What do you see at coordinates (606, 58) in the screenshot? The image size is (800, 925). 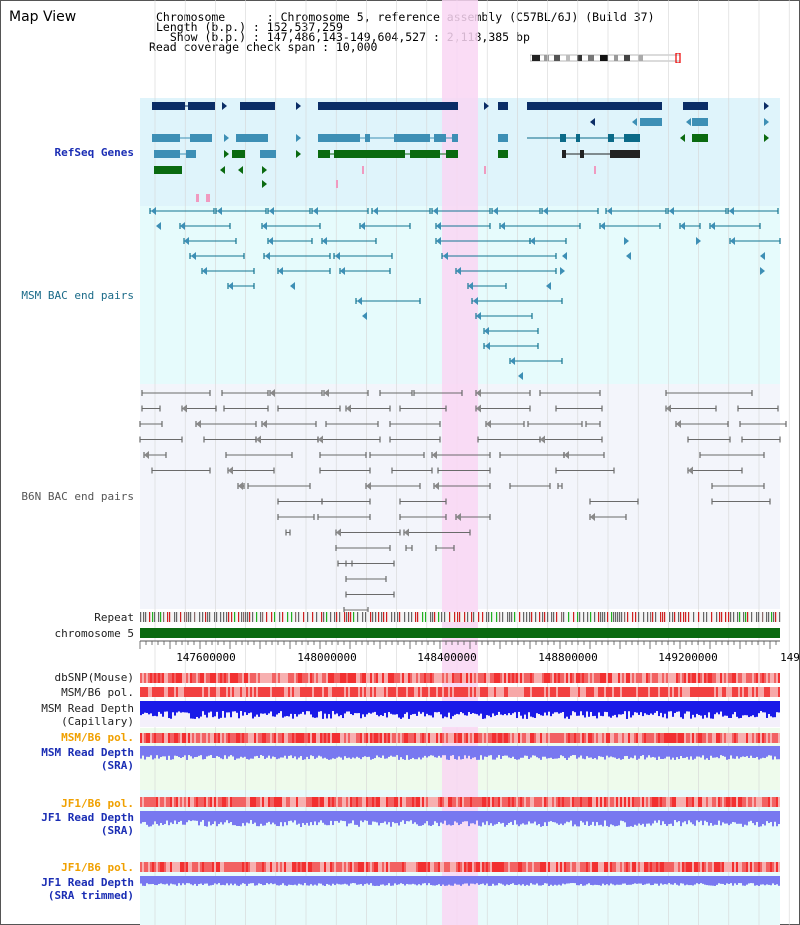 I see `chromosome-ideogram` at bounding box center [606, 58].